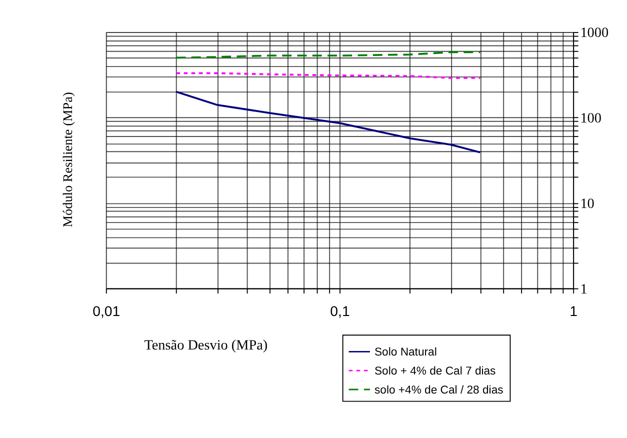  What do you see at coordinates (340, 312) in the screenshot?
I see `x-tick-label: 0,1` at bounding box center [340, 312].